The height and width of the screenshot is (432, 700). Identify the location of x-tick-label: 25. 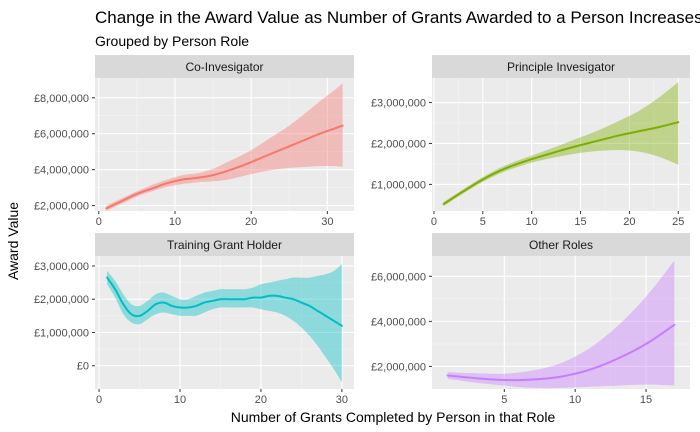
(678, 222).